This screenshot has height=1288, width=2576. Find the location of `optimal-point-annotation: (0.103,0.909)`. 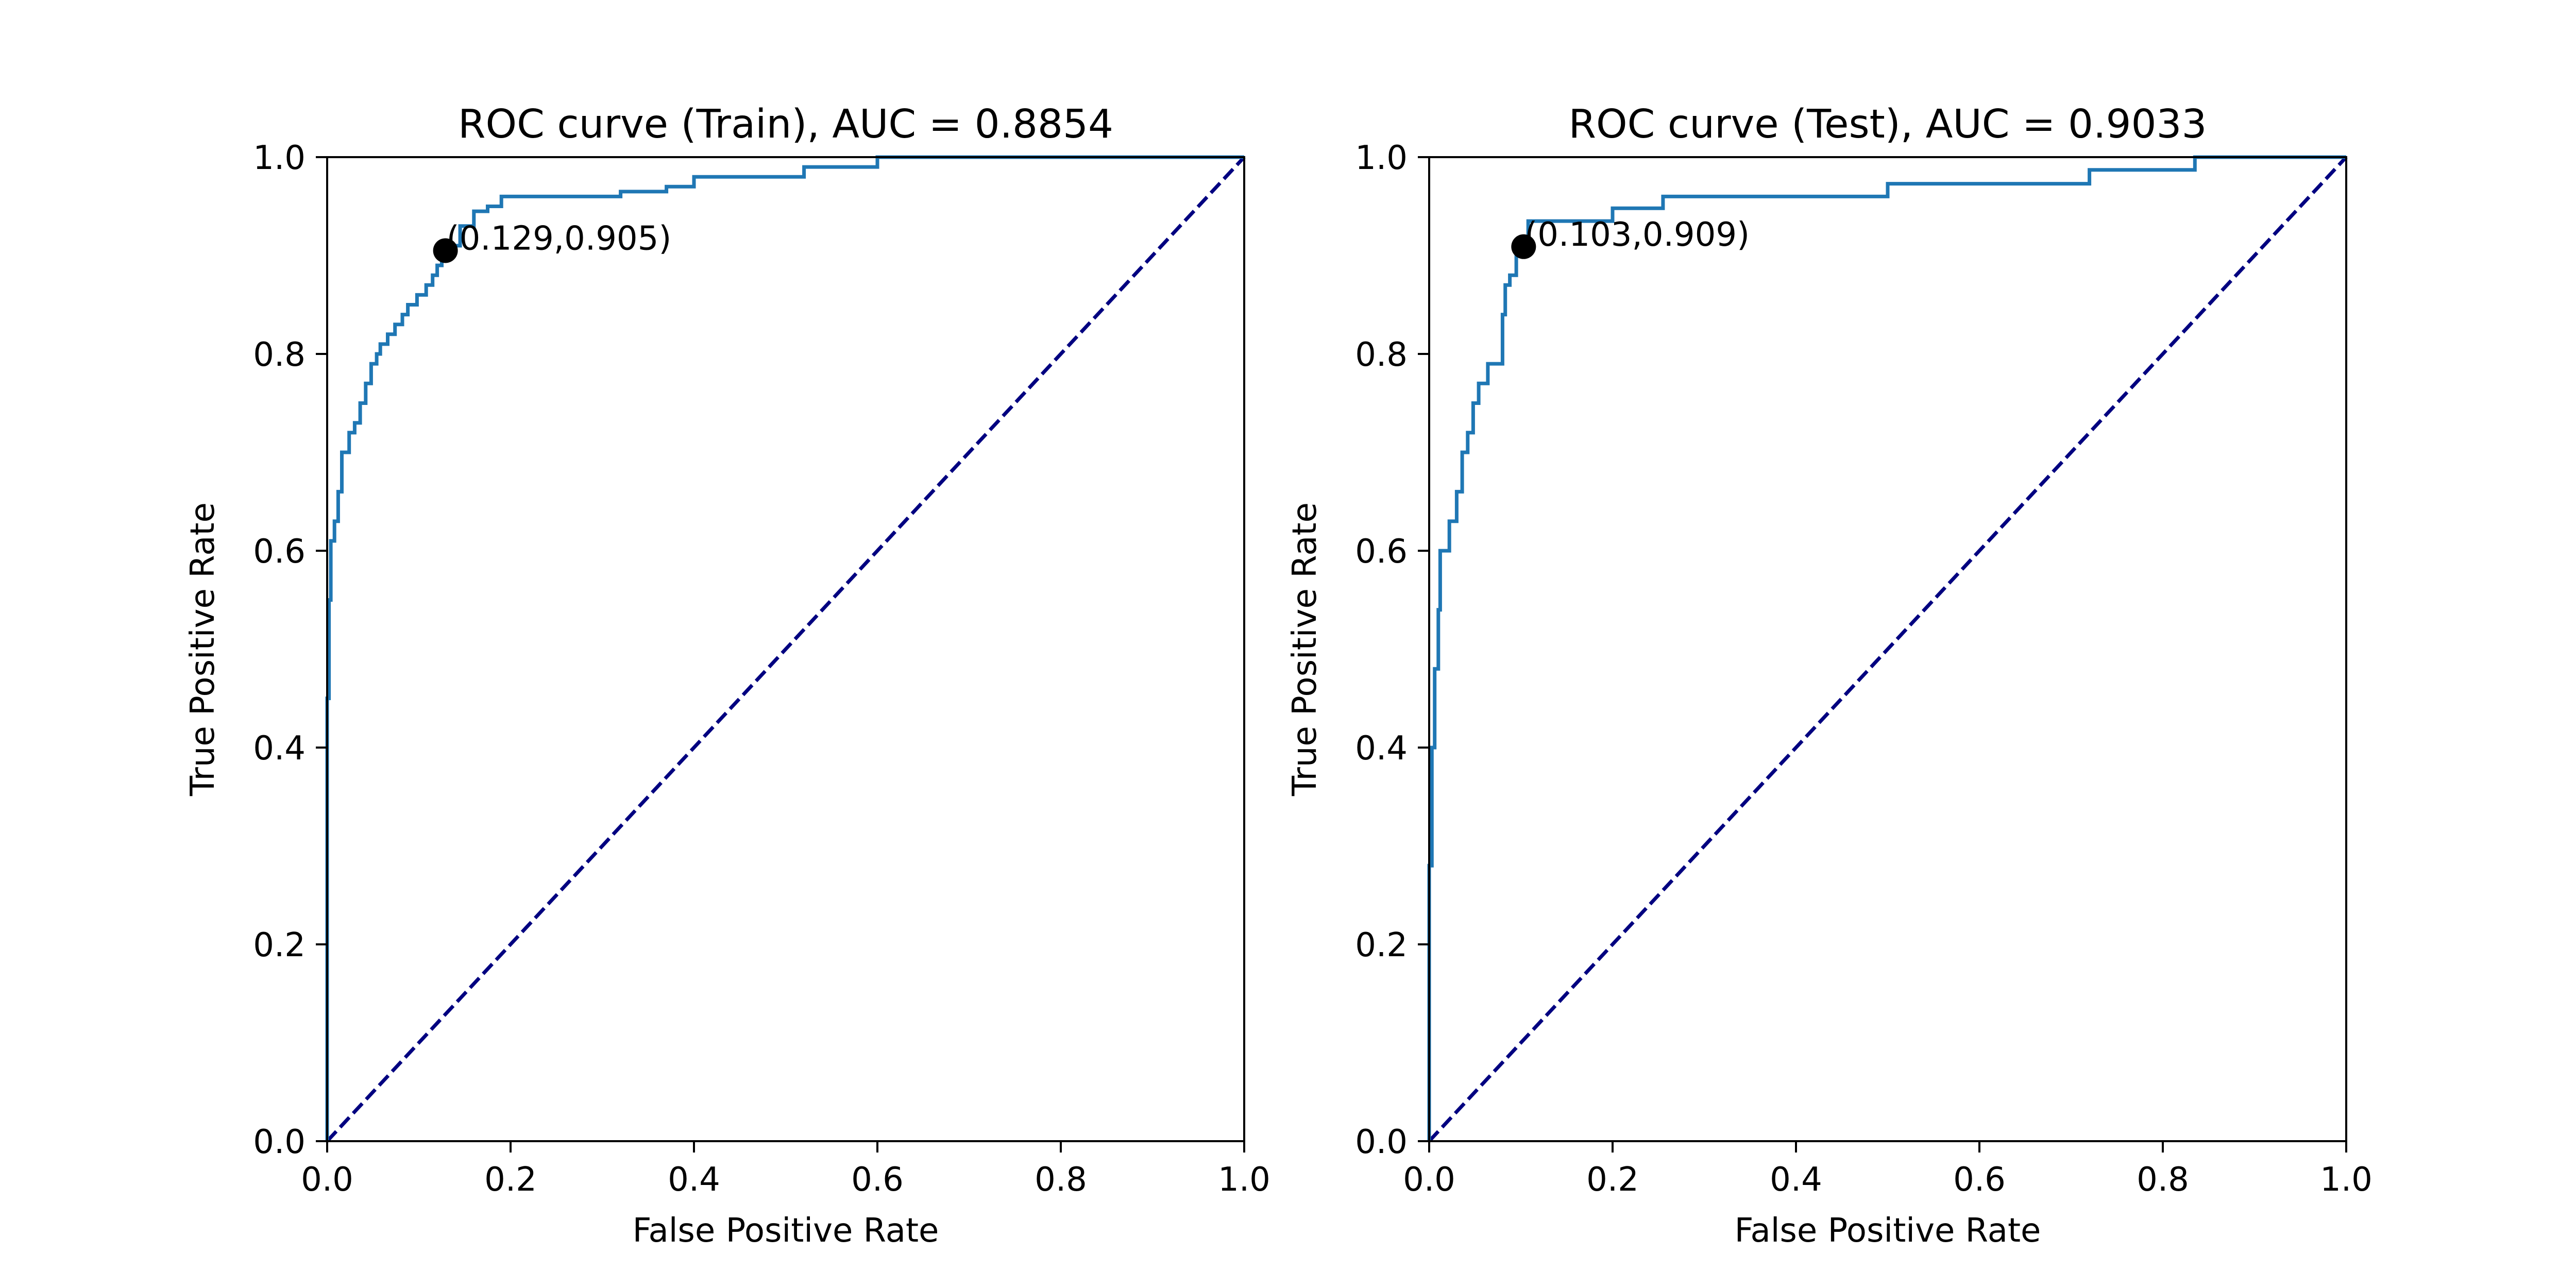

optimal-point-annotation: (0.103,0.909) is located at coordinates (1637, 235).